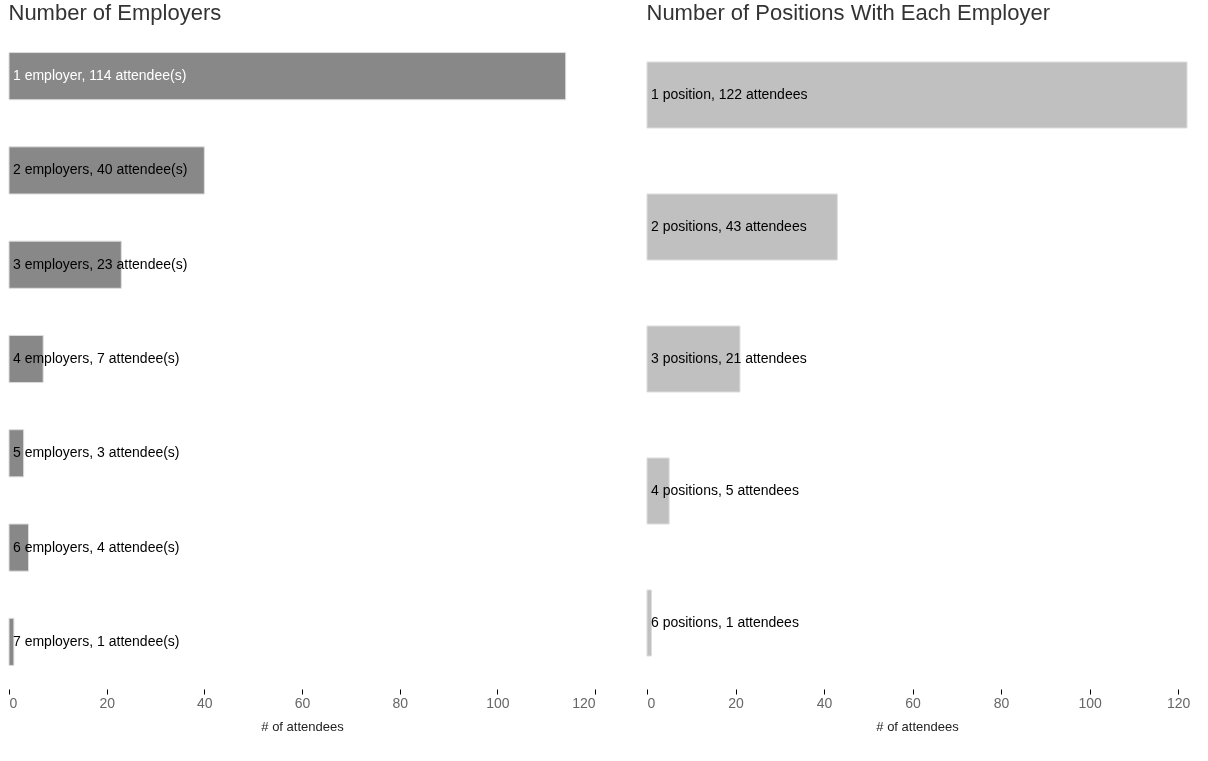 The height and width of the screenshot is (761, 1208). What do you see at coordinates (848, 12) in the screenshot?
I see `chart-title: Number of Positions With Each Employer` at bounding box center [848, 12].